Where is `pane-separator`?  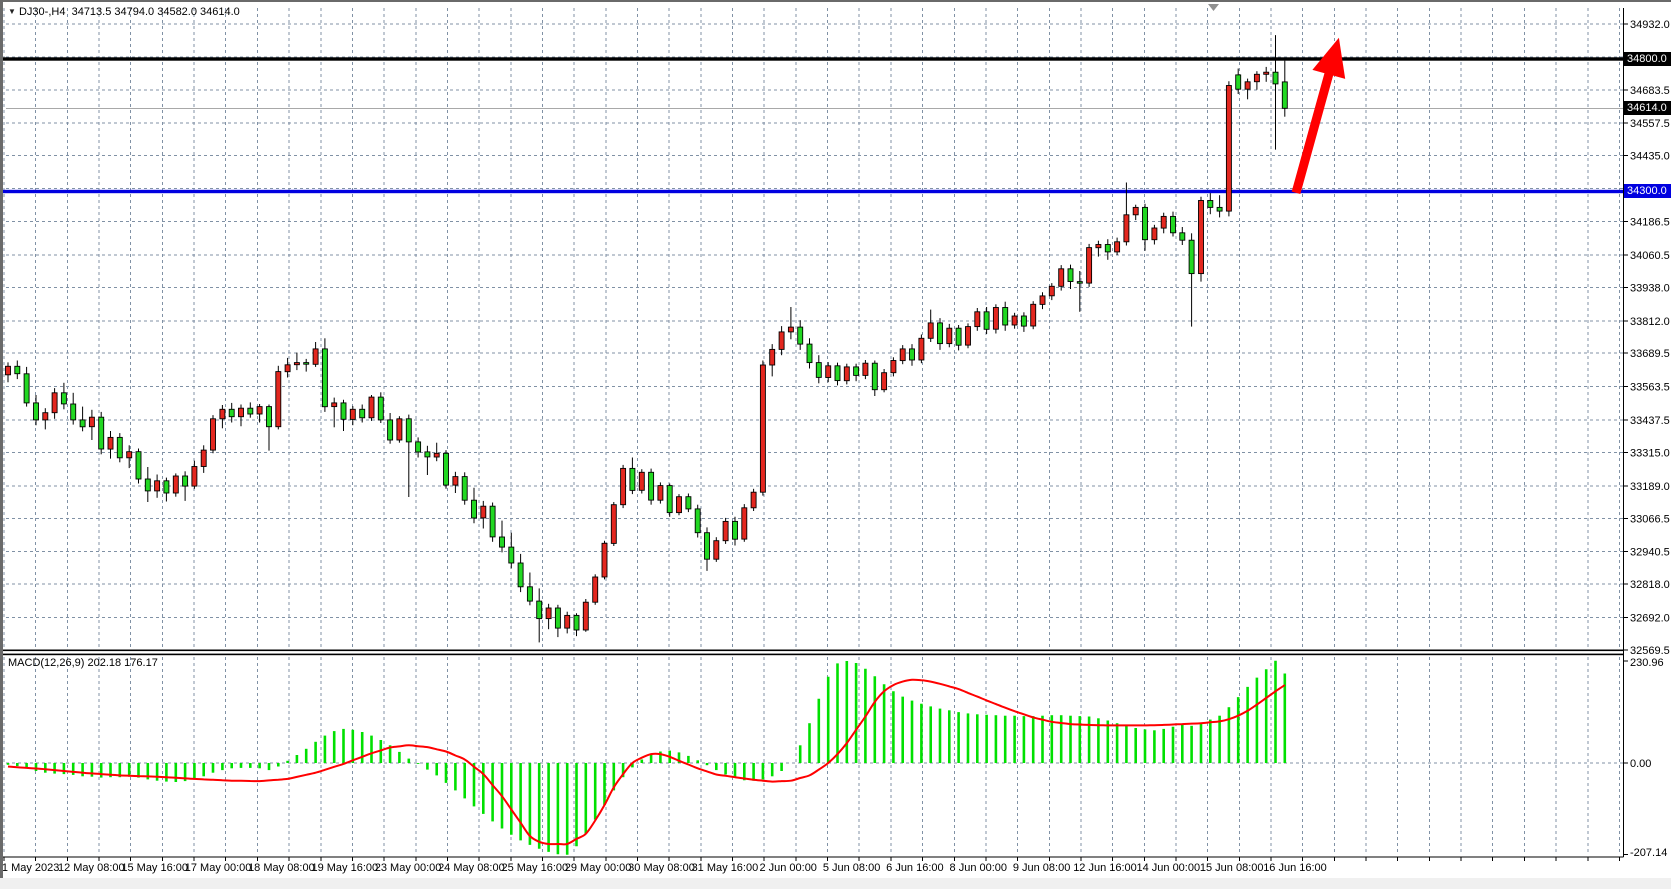
pane-separator is located at coordinates (811, 652).